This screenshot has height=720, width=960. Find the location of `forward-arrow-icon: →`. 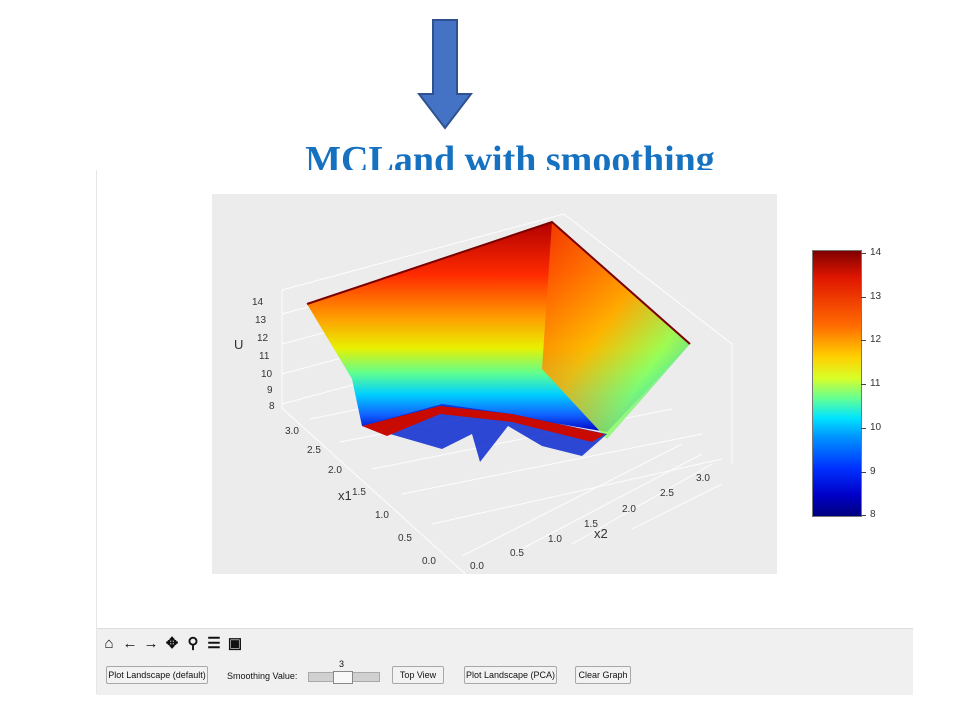

forward-arrow-icon: → is located at coordinates (151, 643).